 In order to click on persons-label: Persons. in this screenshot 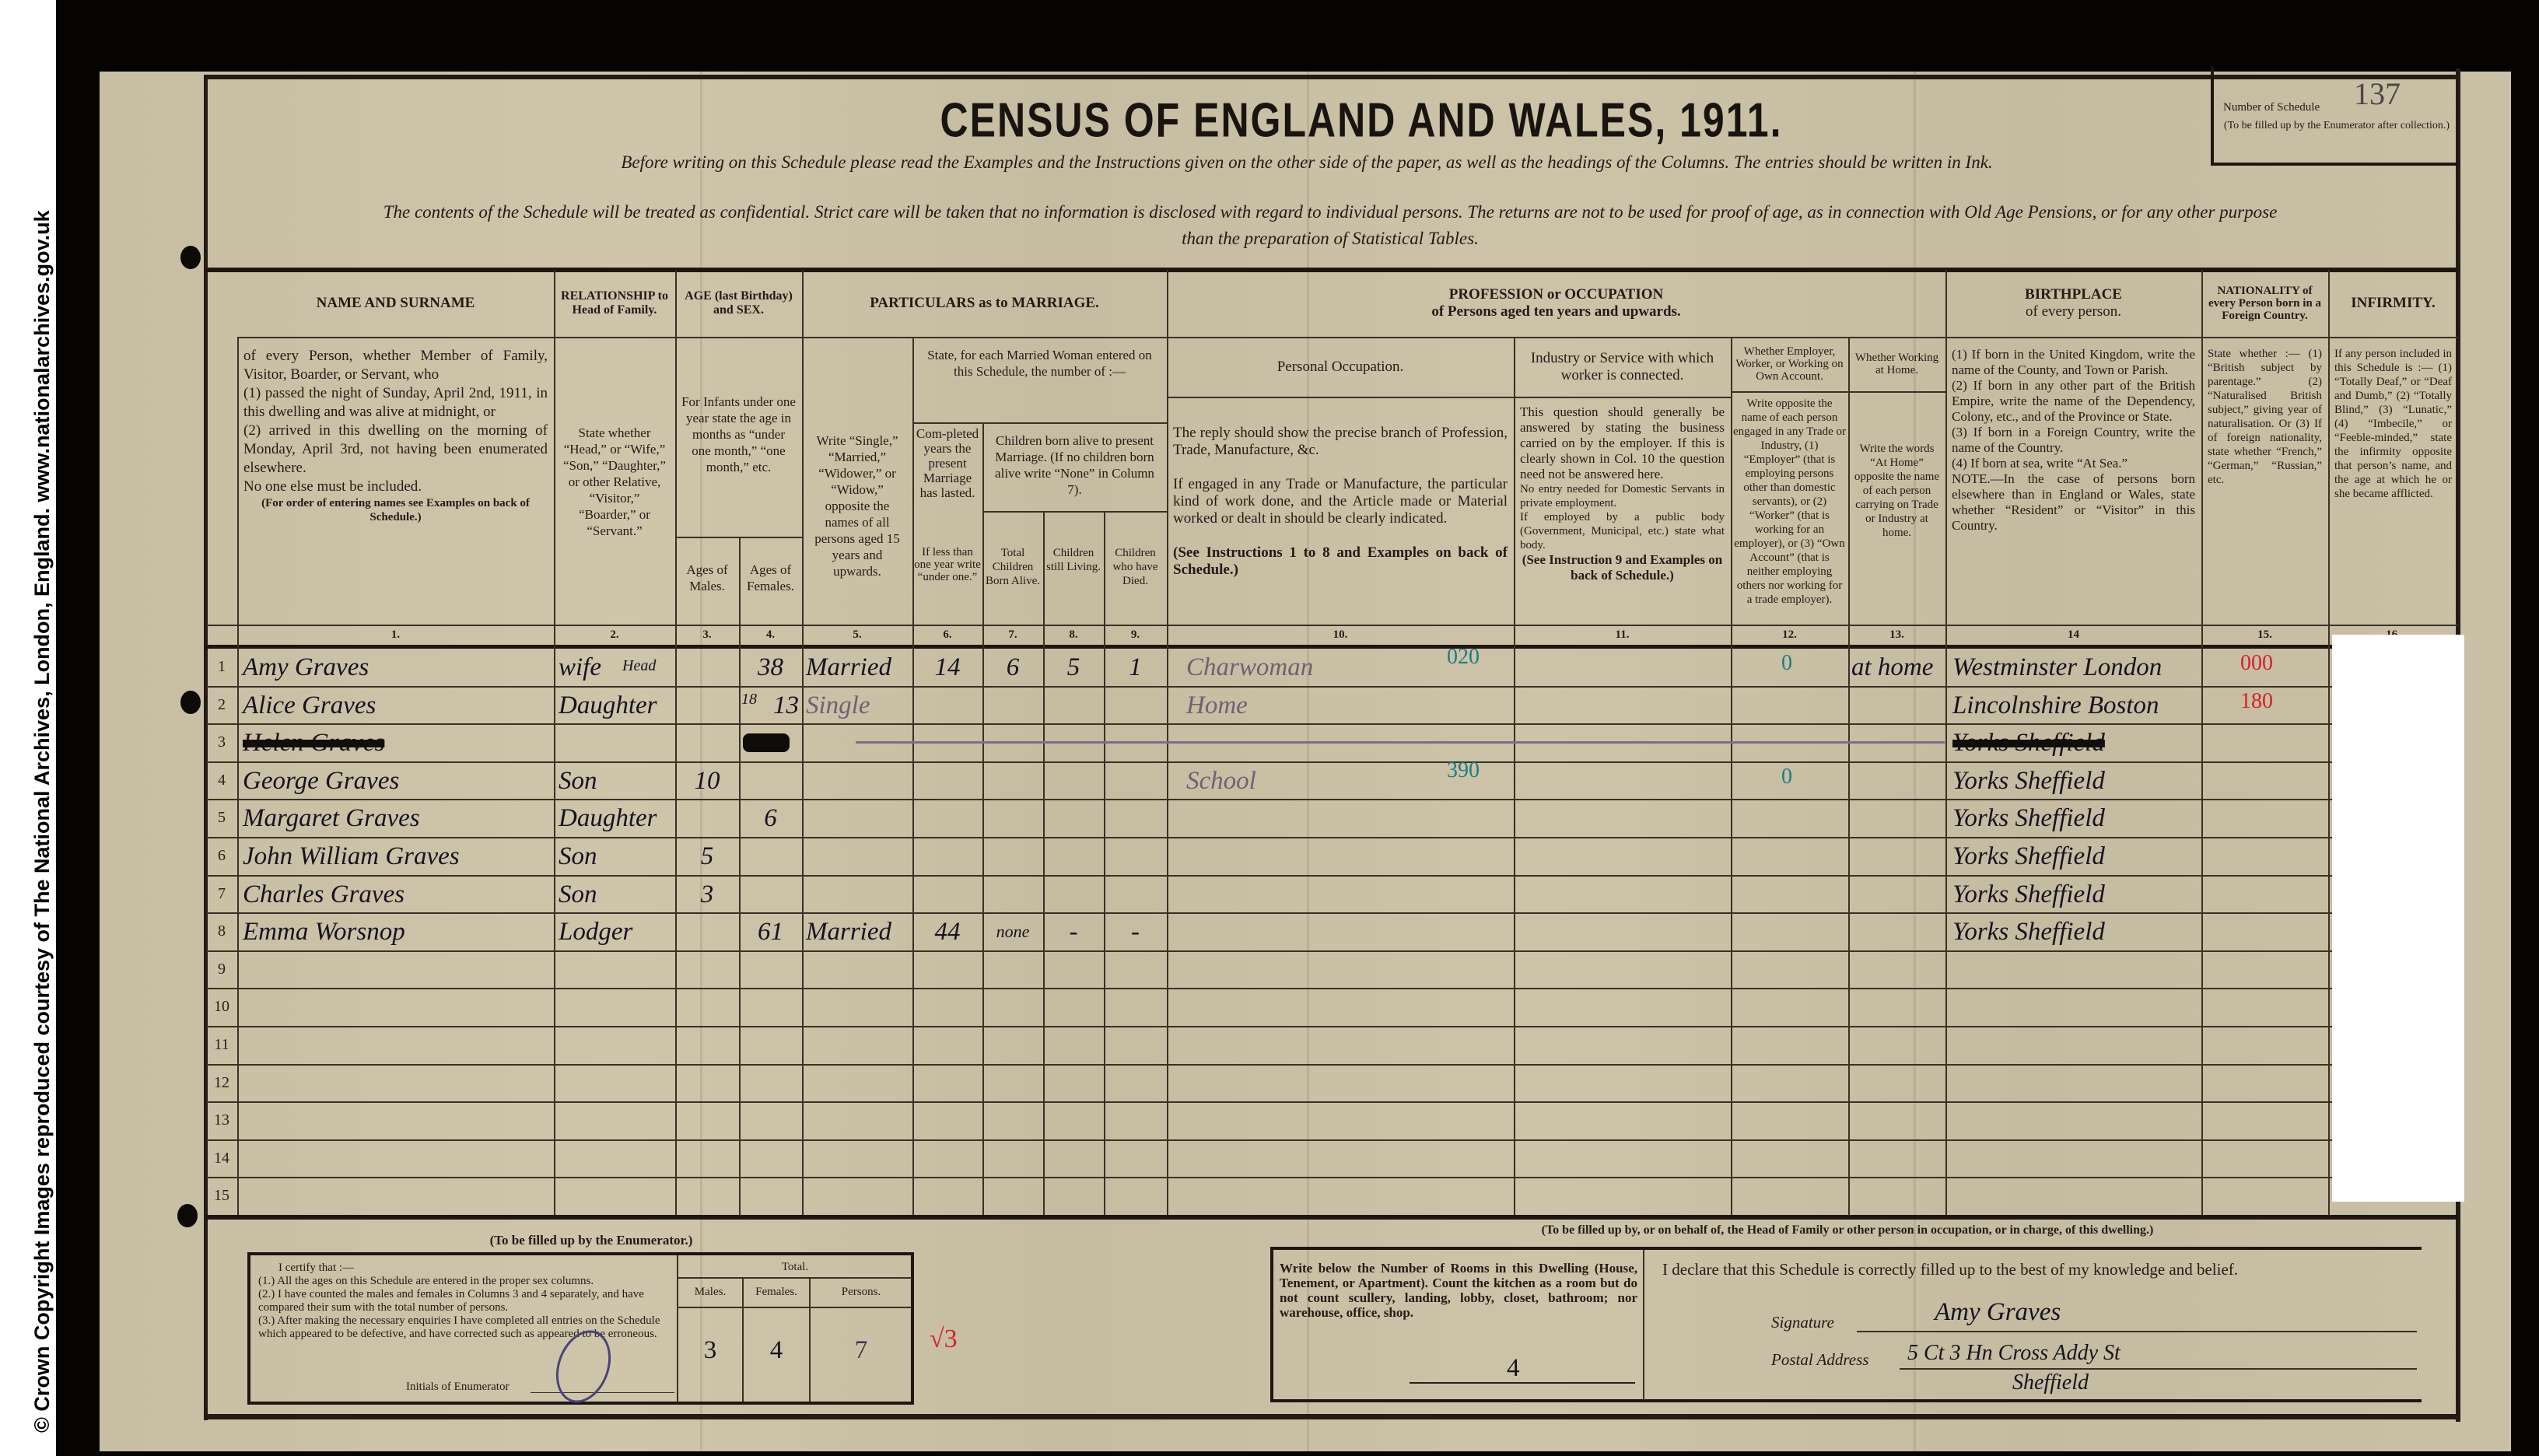, I will do `click(861, 1292)`.